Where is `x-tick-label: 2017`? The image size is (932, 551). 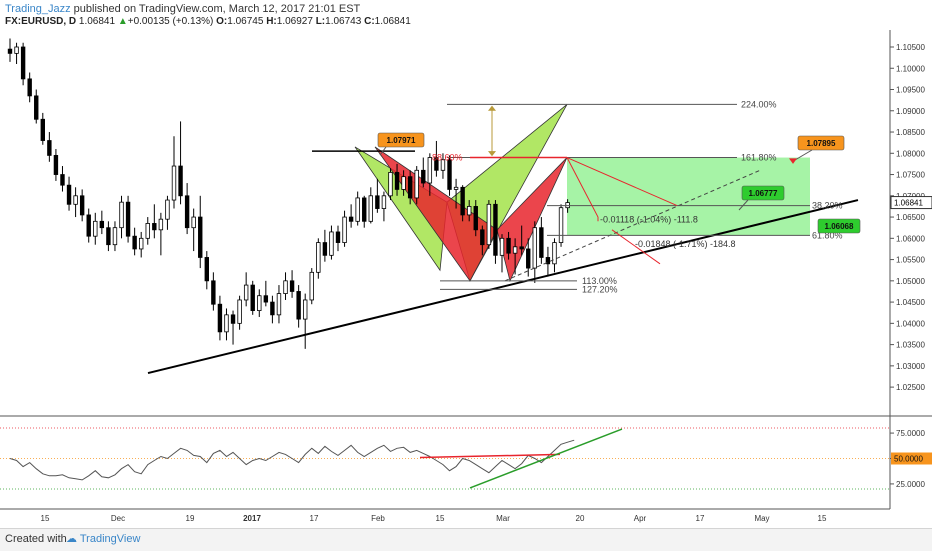
x-tick-label: 2017 is located at coordinates (252, 518).